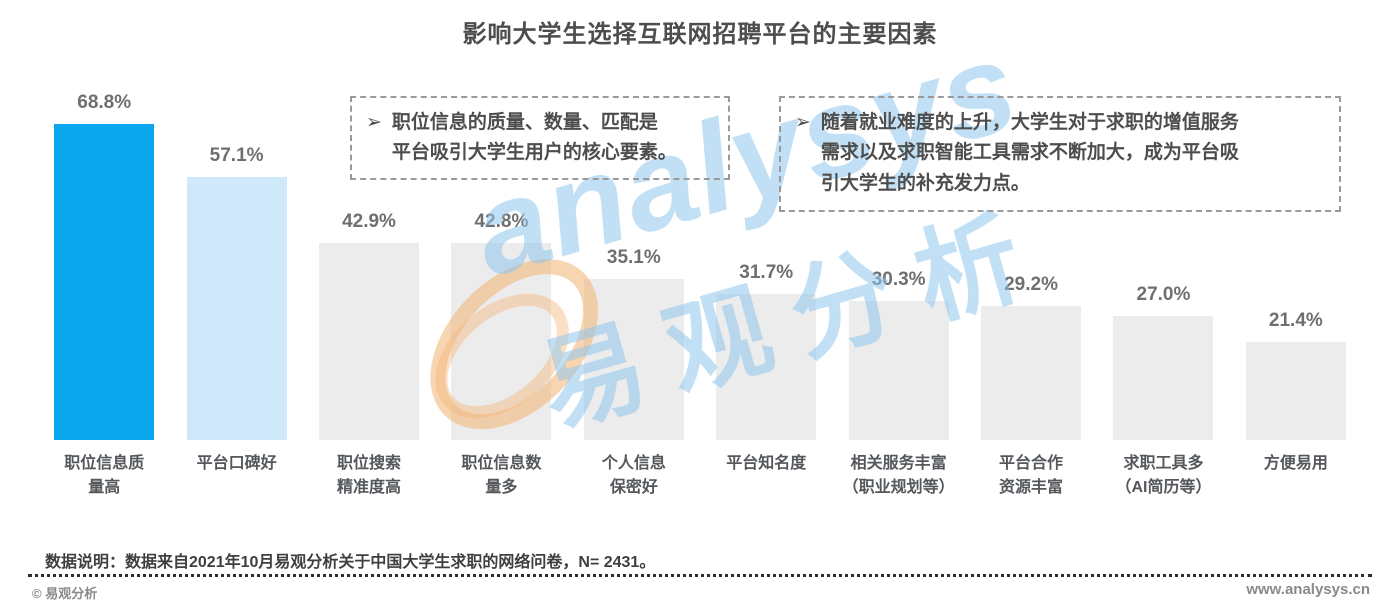 The image size is (1400, 614). What do you see at coordinates (104, 102) in the screenshot?
I see `bar-value-label: 68.8%` at bounding box center [104, 102].